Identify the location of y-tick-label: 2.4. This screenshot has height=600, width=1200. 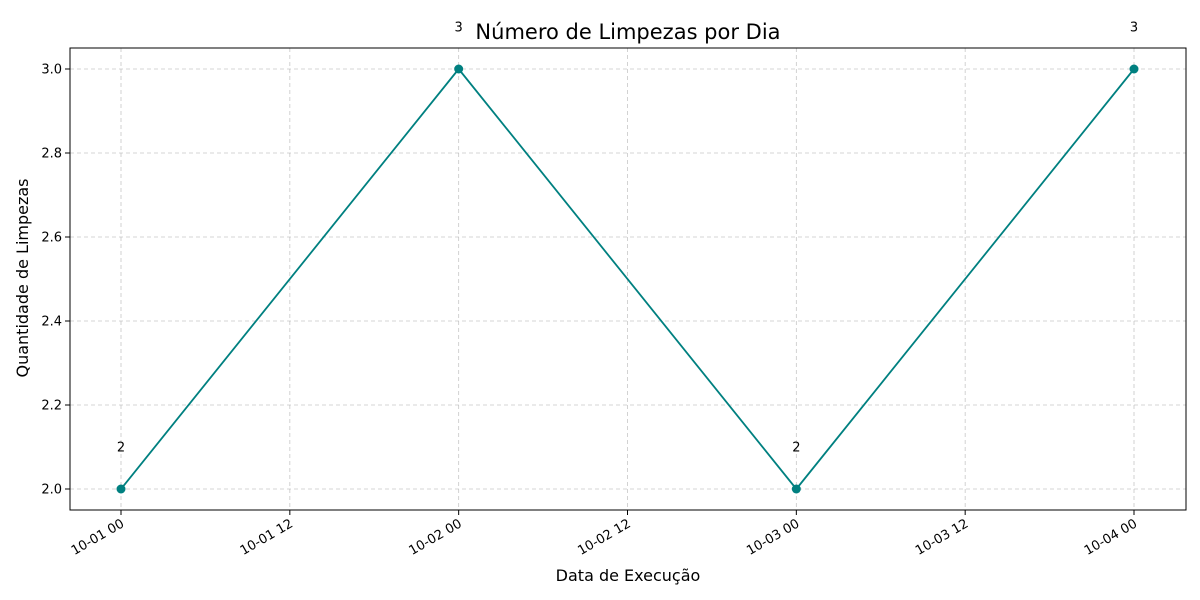
(51, 322).